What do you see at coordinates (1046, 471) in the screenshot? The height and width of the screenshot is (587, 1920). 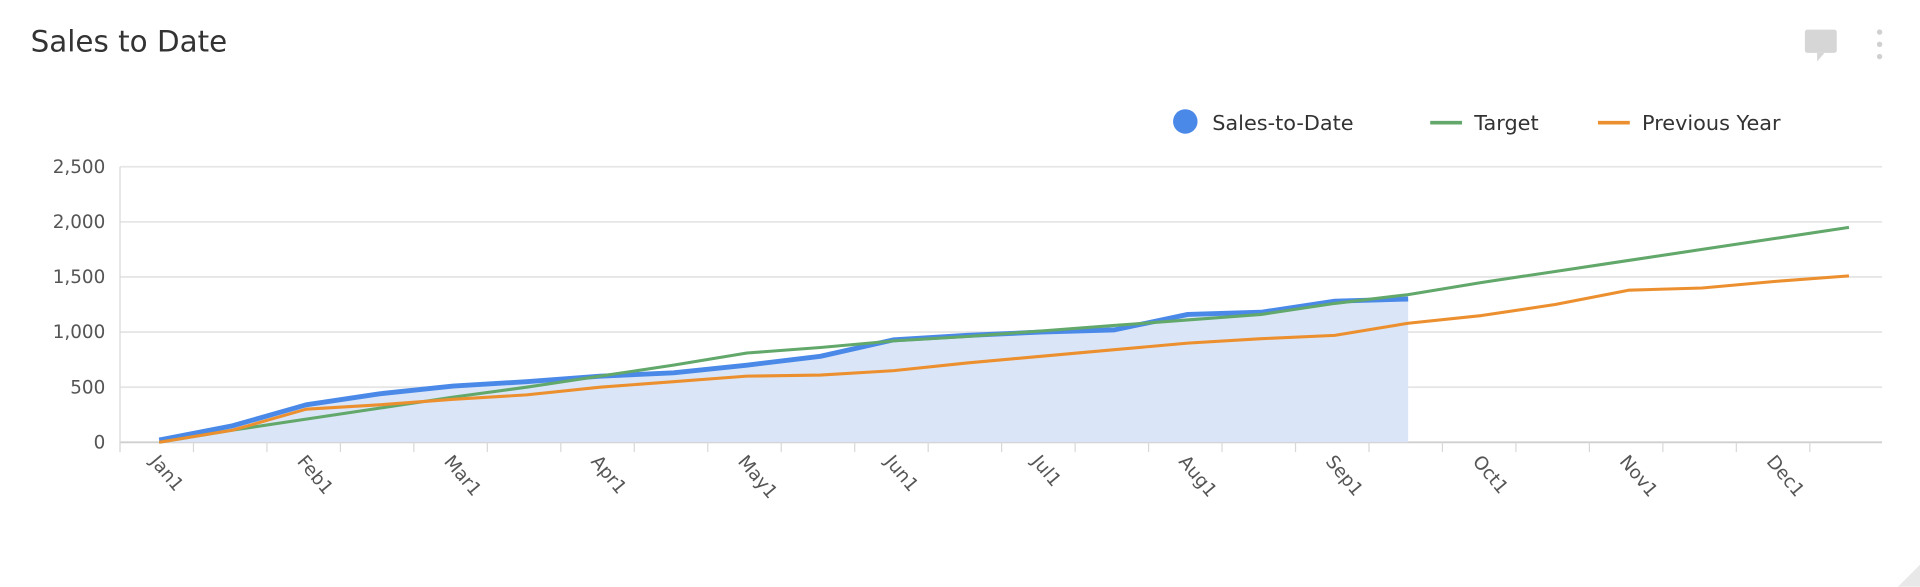 I see `x-tick-label: Jul1` at bounding box center [1046, 471].